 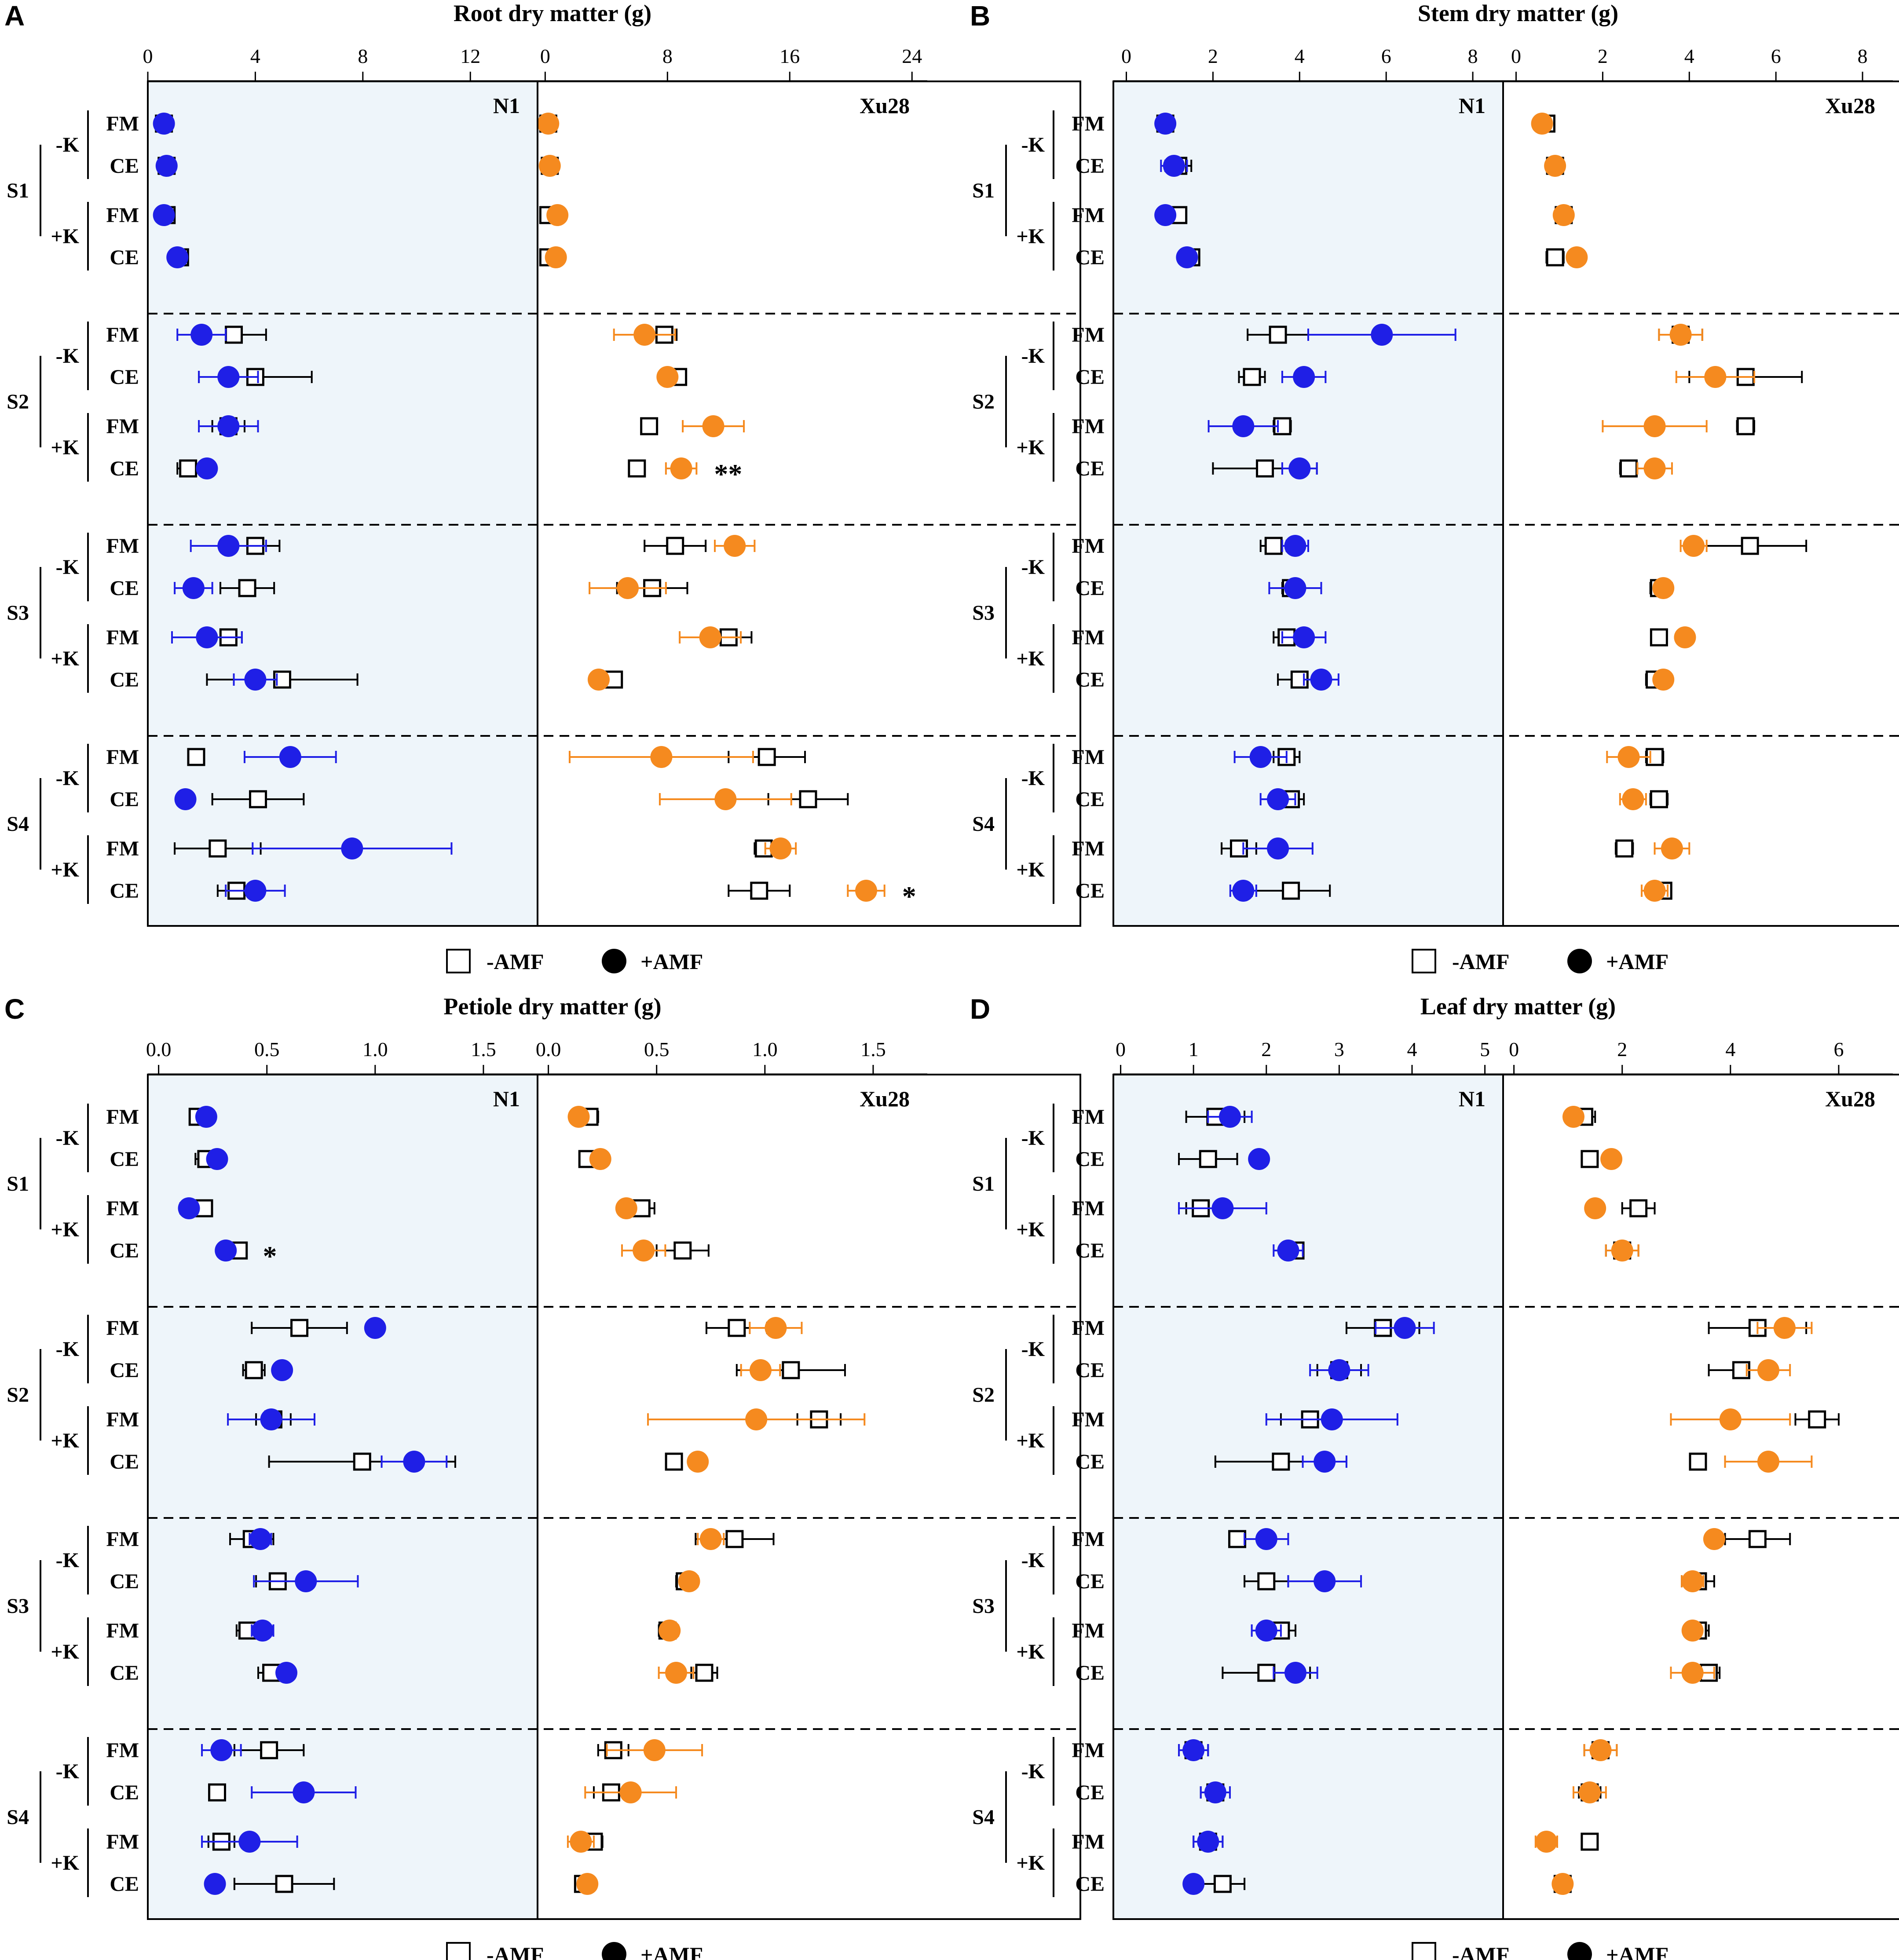 What do you see at coordinates (1485, 1049) in the screenshot?
I see `x-tick-label: 5` at bounding box center [1485, 1049].